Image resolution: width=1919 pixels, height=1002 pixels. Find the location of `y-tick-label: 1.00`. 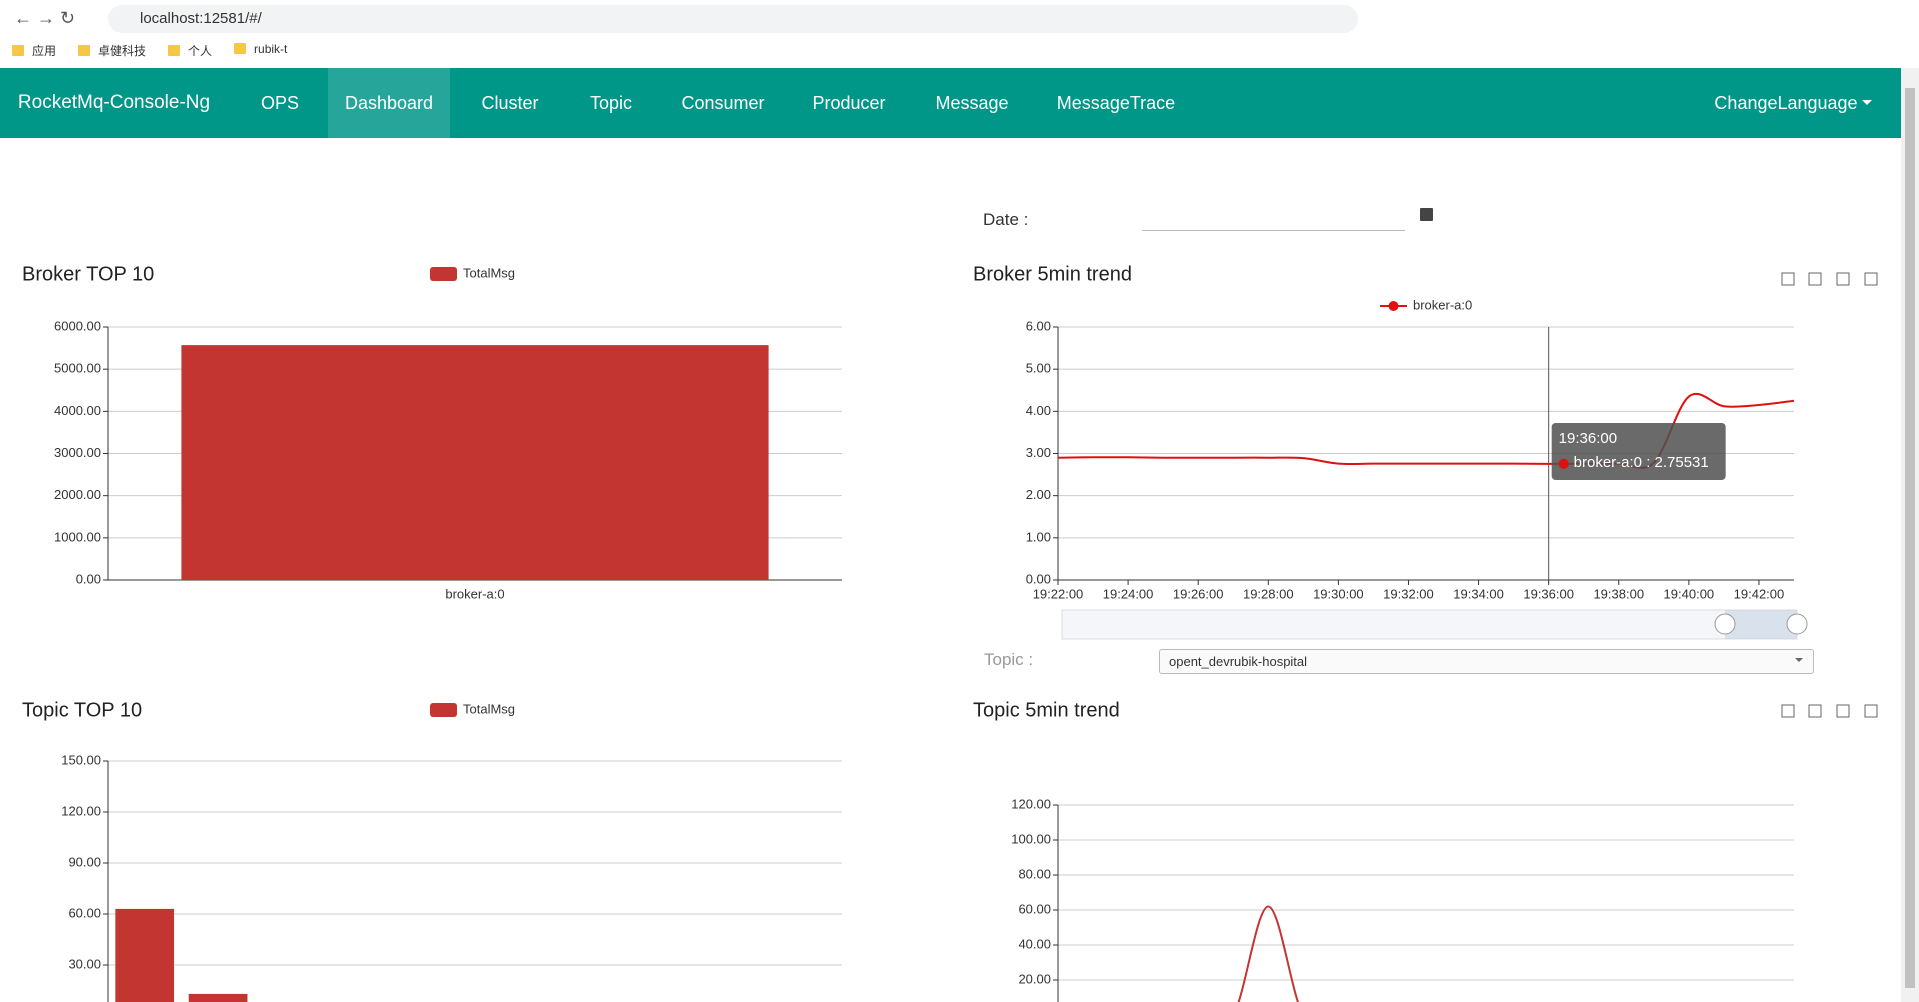

y-tick-label: 1.00 is located at coordinates (1038, 536).